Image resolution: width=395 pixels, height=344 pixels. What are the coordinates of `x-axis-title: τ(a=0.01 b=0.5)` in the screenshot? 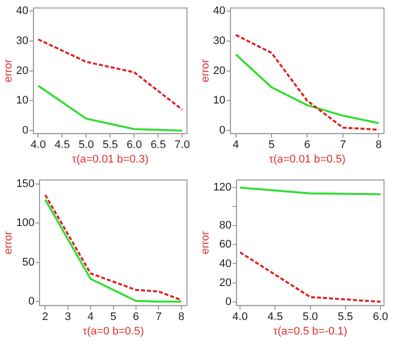 It's located at (307, 159).